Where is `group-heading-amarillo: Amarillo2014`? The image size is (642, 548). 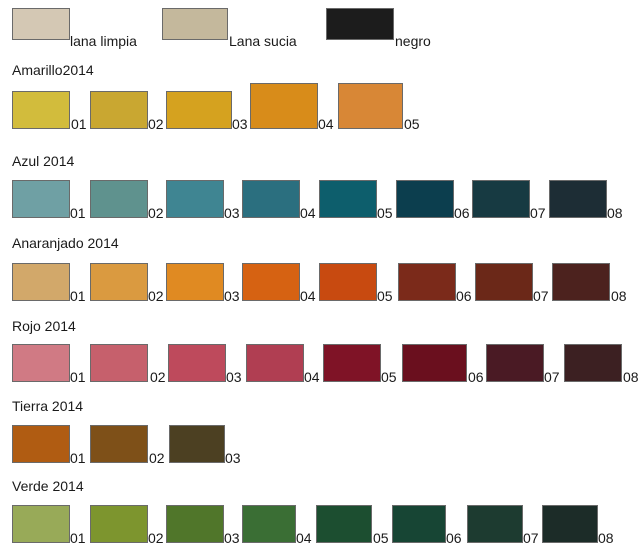
group-heading-amarillo: Amarillo2014 is located at coordinates (53, 70).